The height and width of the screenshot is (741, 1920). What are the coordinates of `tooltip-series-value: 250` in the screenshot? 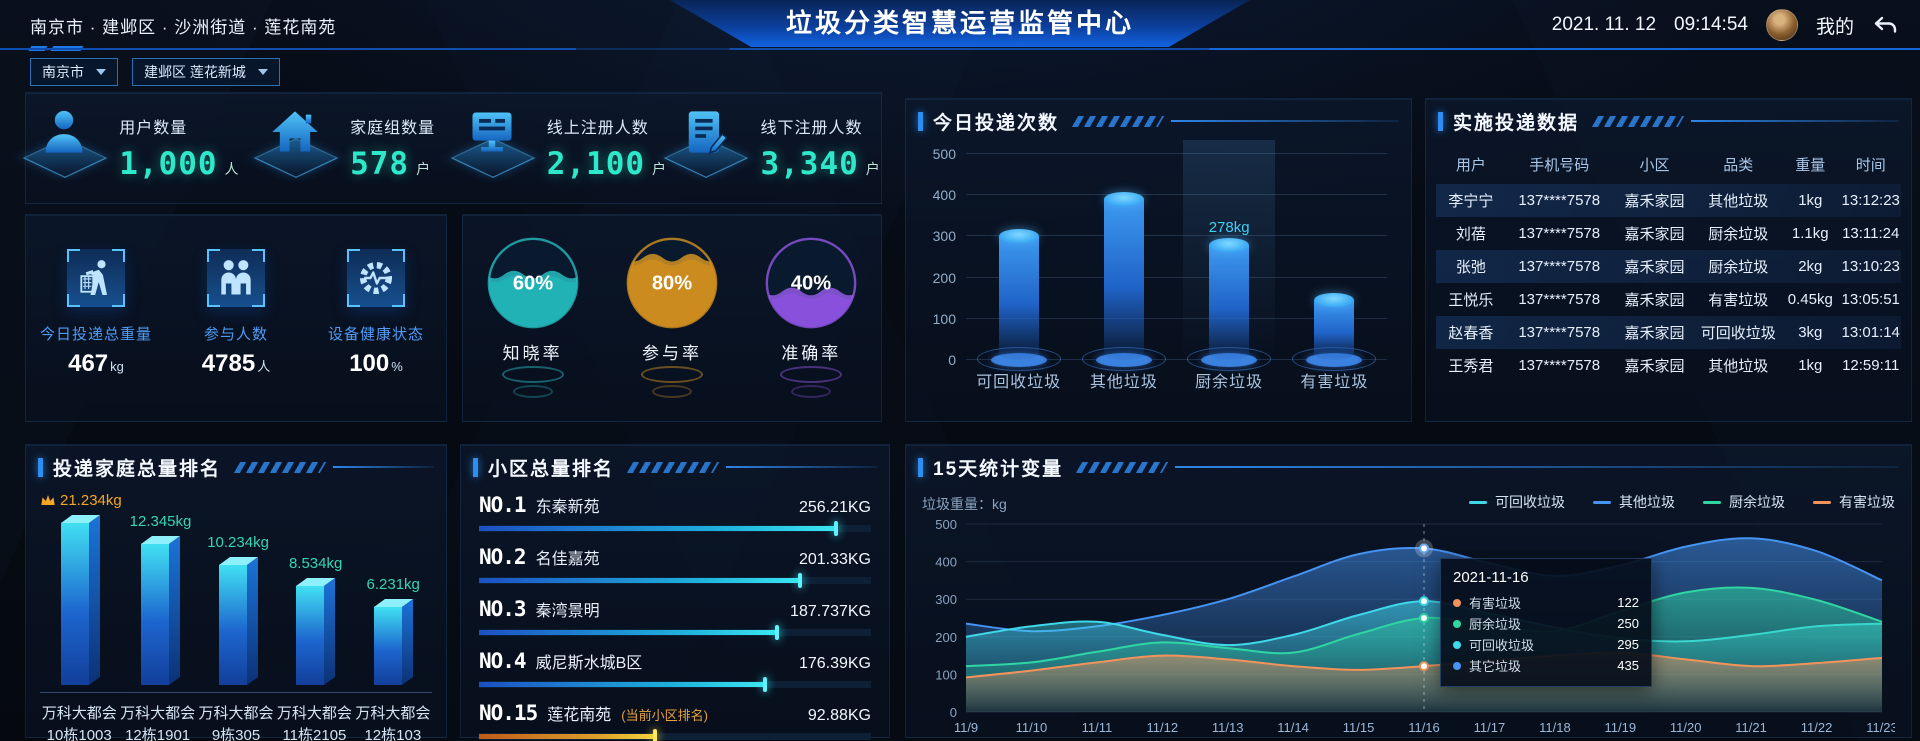 It's located at (1628, 623).